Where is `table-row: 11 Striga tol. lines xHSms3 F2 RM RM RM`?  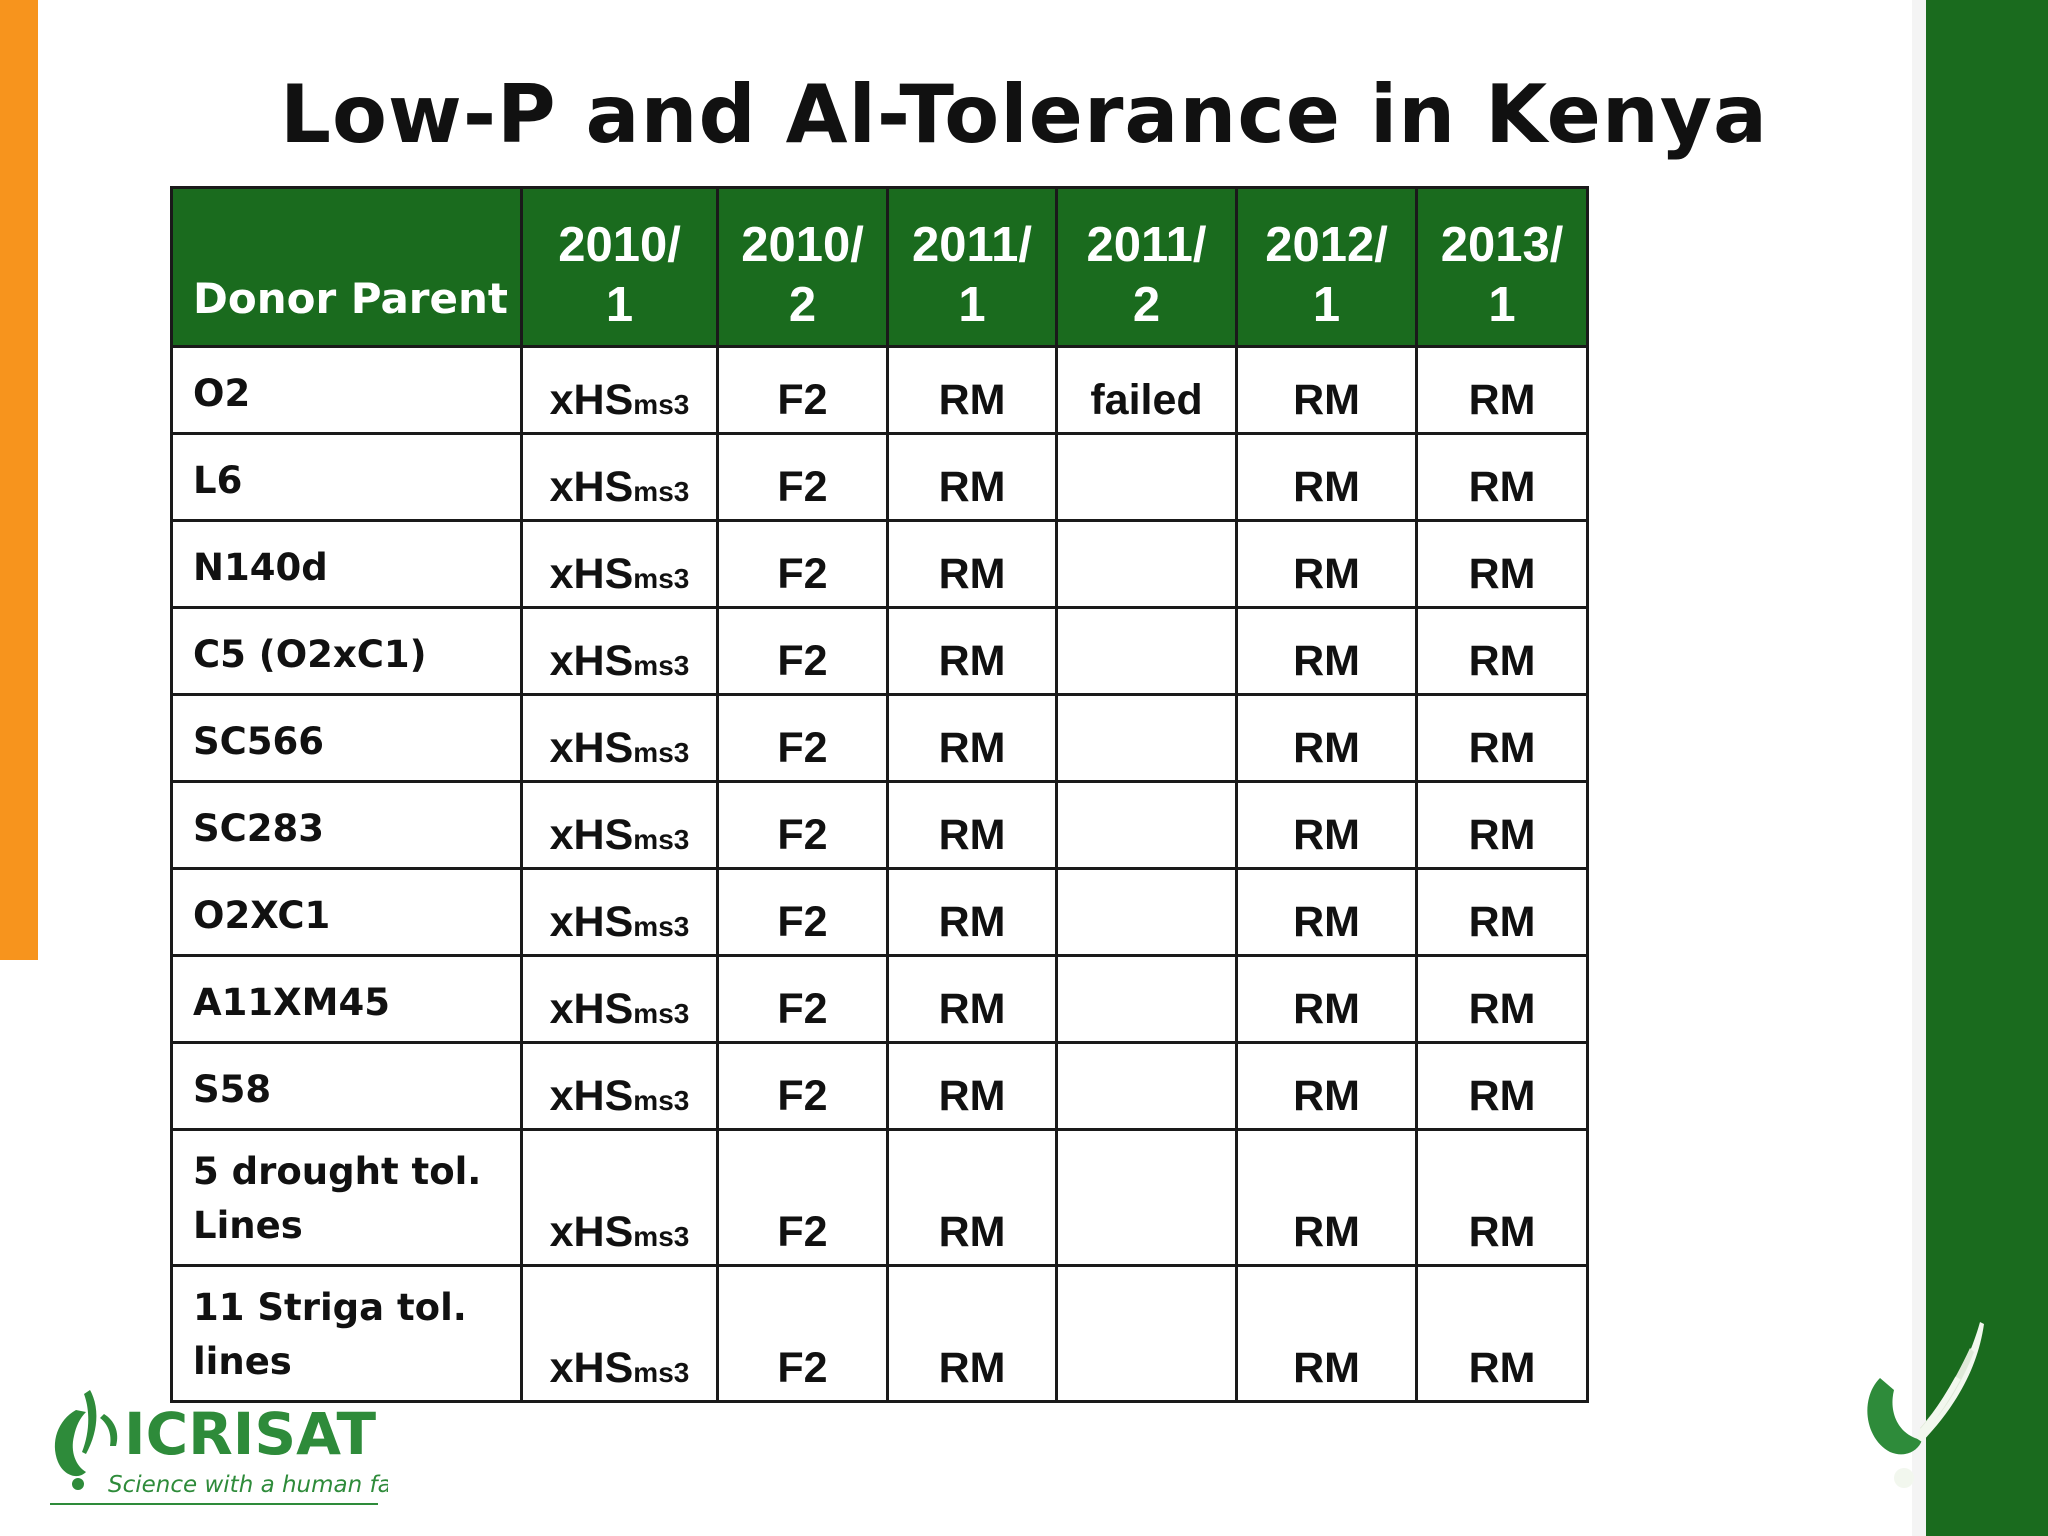
table-row: 11 Striga tol. lines xHSms3 F2 RM RM RM is located at coordinates (879, 1333).